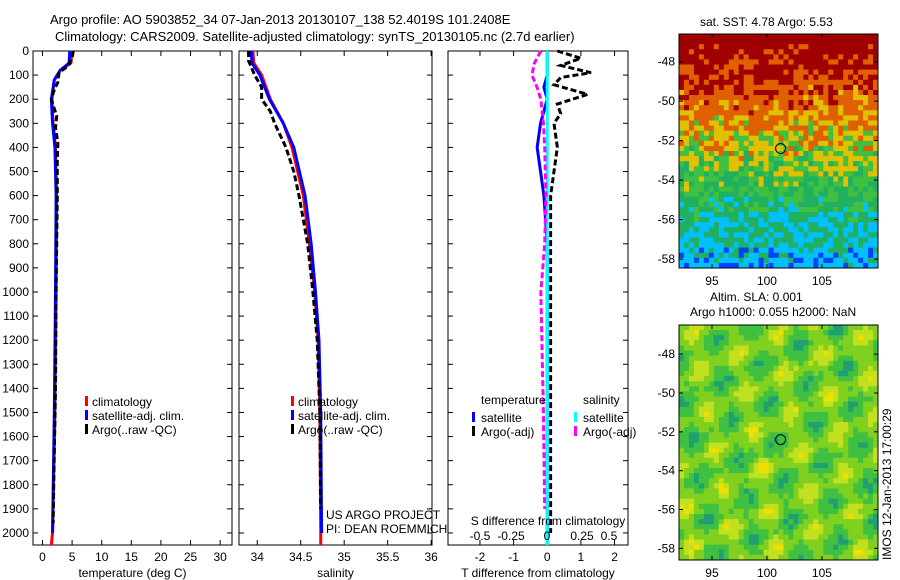 This screenshot has height=580, width=900. Describe the element at coordinates (340, 430) in the screenshot. I see `legend-label: Argo(..raw -QC)` at that location.